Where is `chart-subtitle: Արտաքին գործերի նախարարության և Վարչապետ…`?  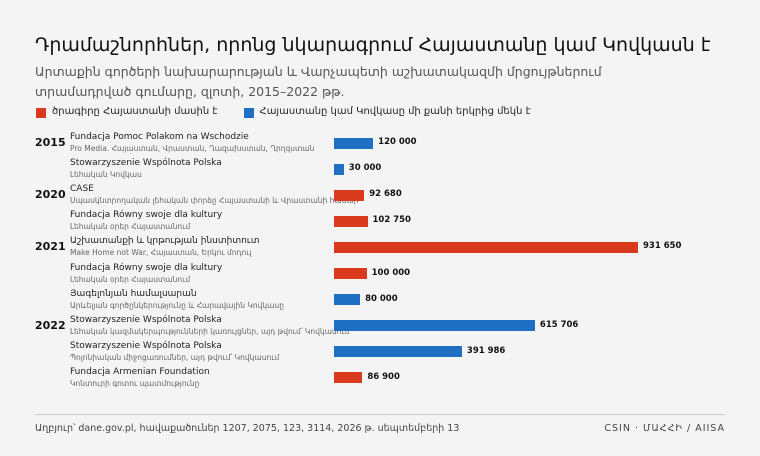
chart-subtitle: Արտաքին գործերի նախարարության և Վարչապետ… is located at coordinates (318, 81).